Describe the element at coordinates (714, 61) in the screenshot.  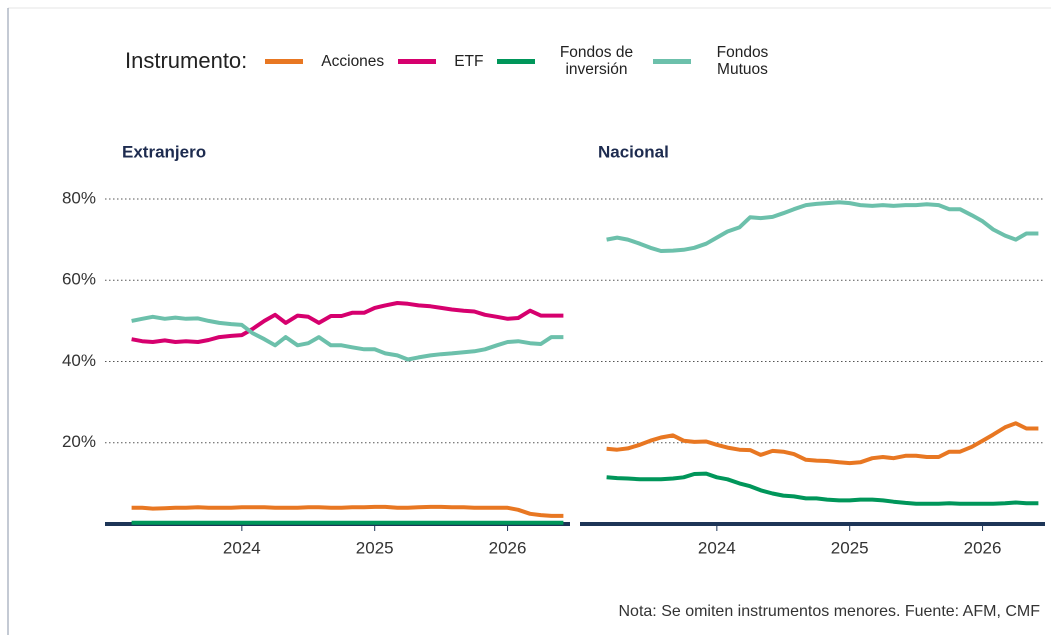
I see `legend-item: Fondos Mutuos` at that location.